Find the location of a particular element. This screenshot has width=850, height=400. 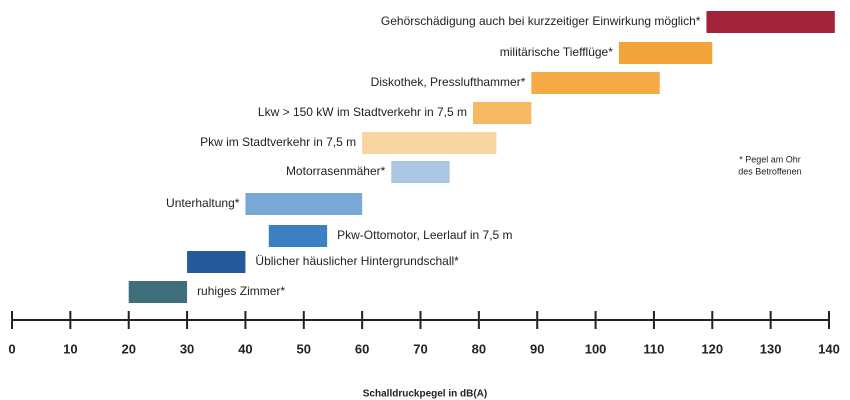

x-tick-label: 40 is located at coordinates (245, 348).